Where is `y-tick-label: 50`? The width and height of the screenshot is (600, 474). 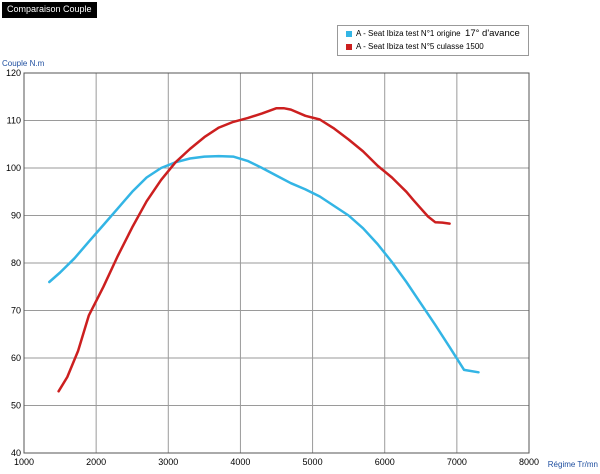
y-tick-label: 50 is located at coordinates (16, 406).